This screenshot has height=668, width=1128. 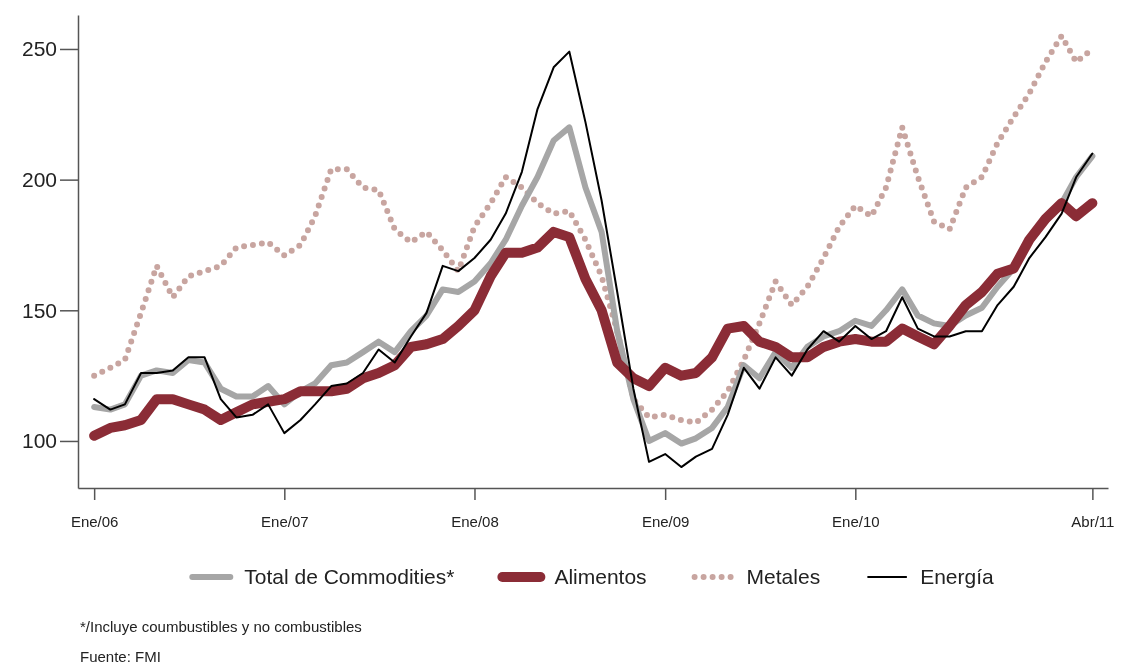 What do you see at coordinates (1093, 521) in the screenshot?
I see `x-tick-label: Abr/11` at bounding box center [1093, 521].